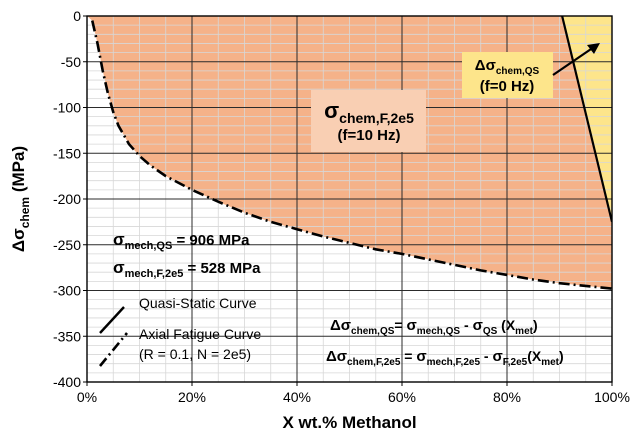  Describe the element at coordinates (67, 108) in the screenshot. I see `y-tick-label: -100` at that location.